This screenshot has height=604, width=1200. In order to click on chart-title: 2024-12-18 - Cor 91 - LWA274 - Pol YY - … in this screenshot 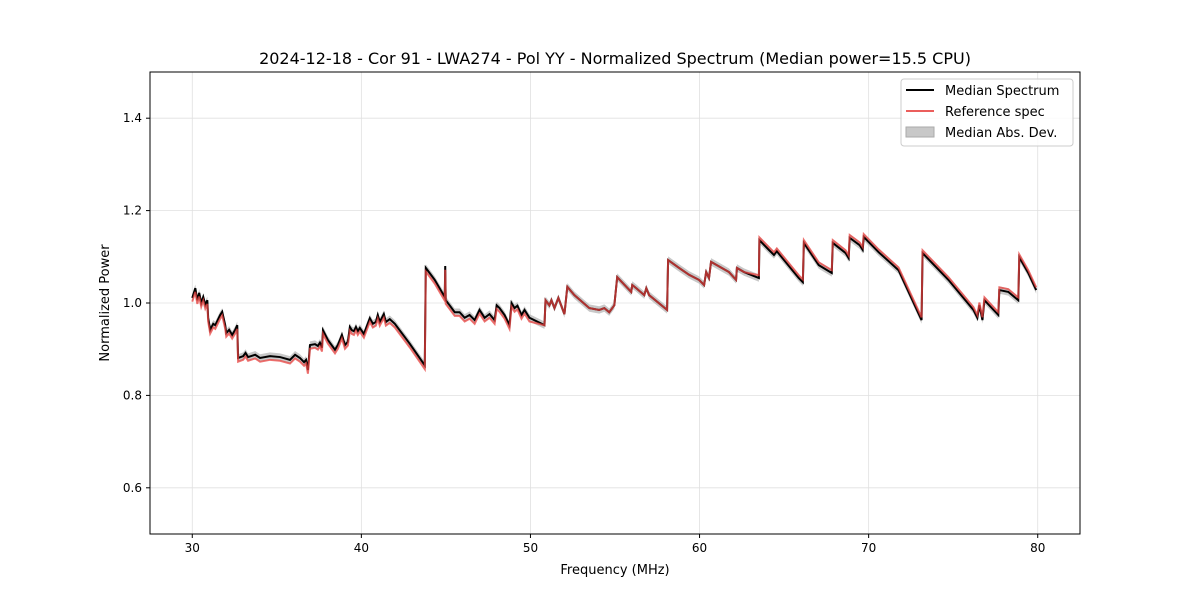, I will do `click(615, 58)`.